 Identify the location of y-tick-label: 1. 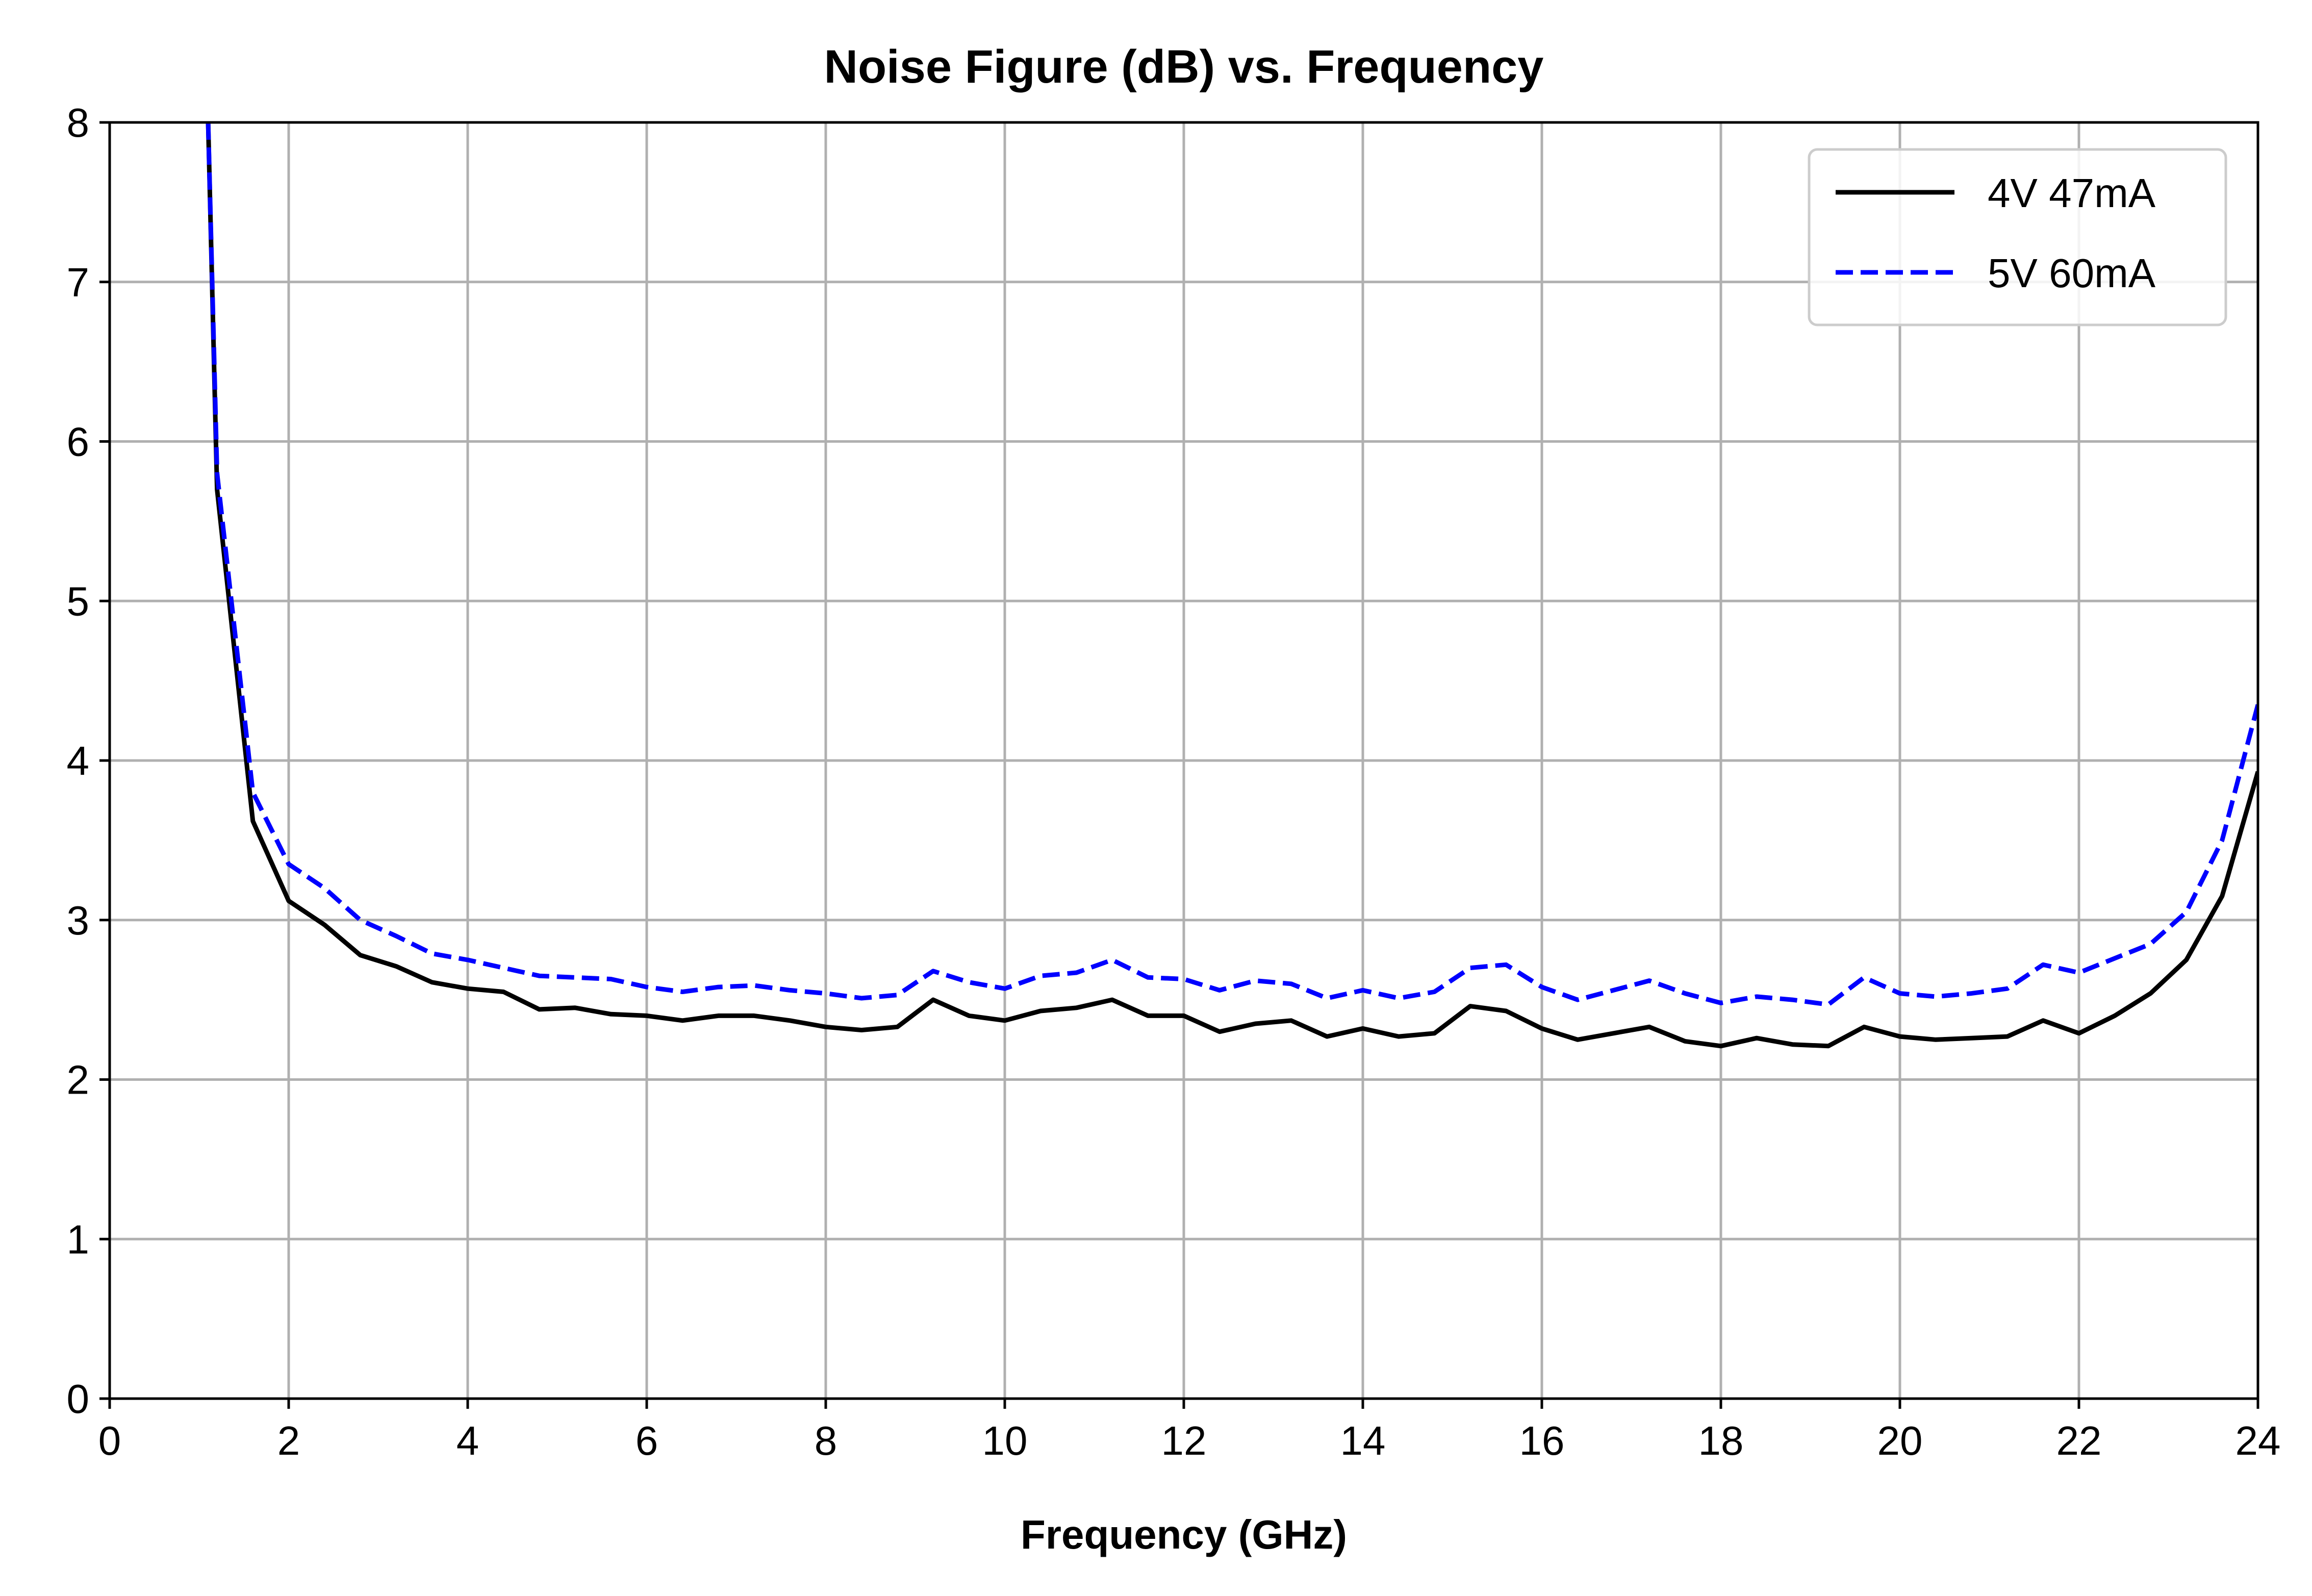
(78, 1239).